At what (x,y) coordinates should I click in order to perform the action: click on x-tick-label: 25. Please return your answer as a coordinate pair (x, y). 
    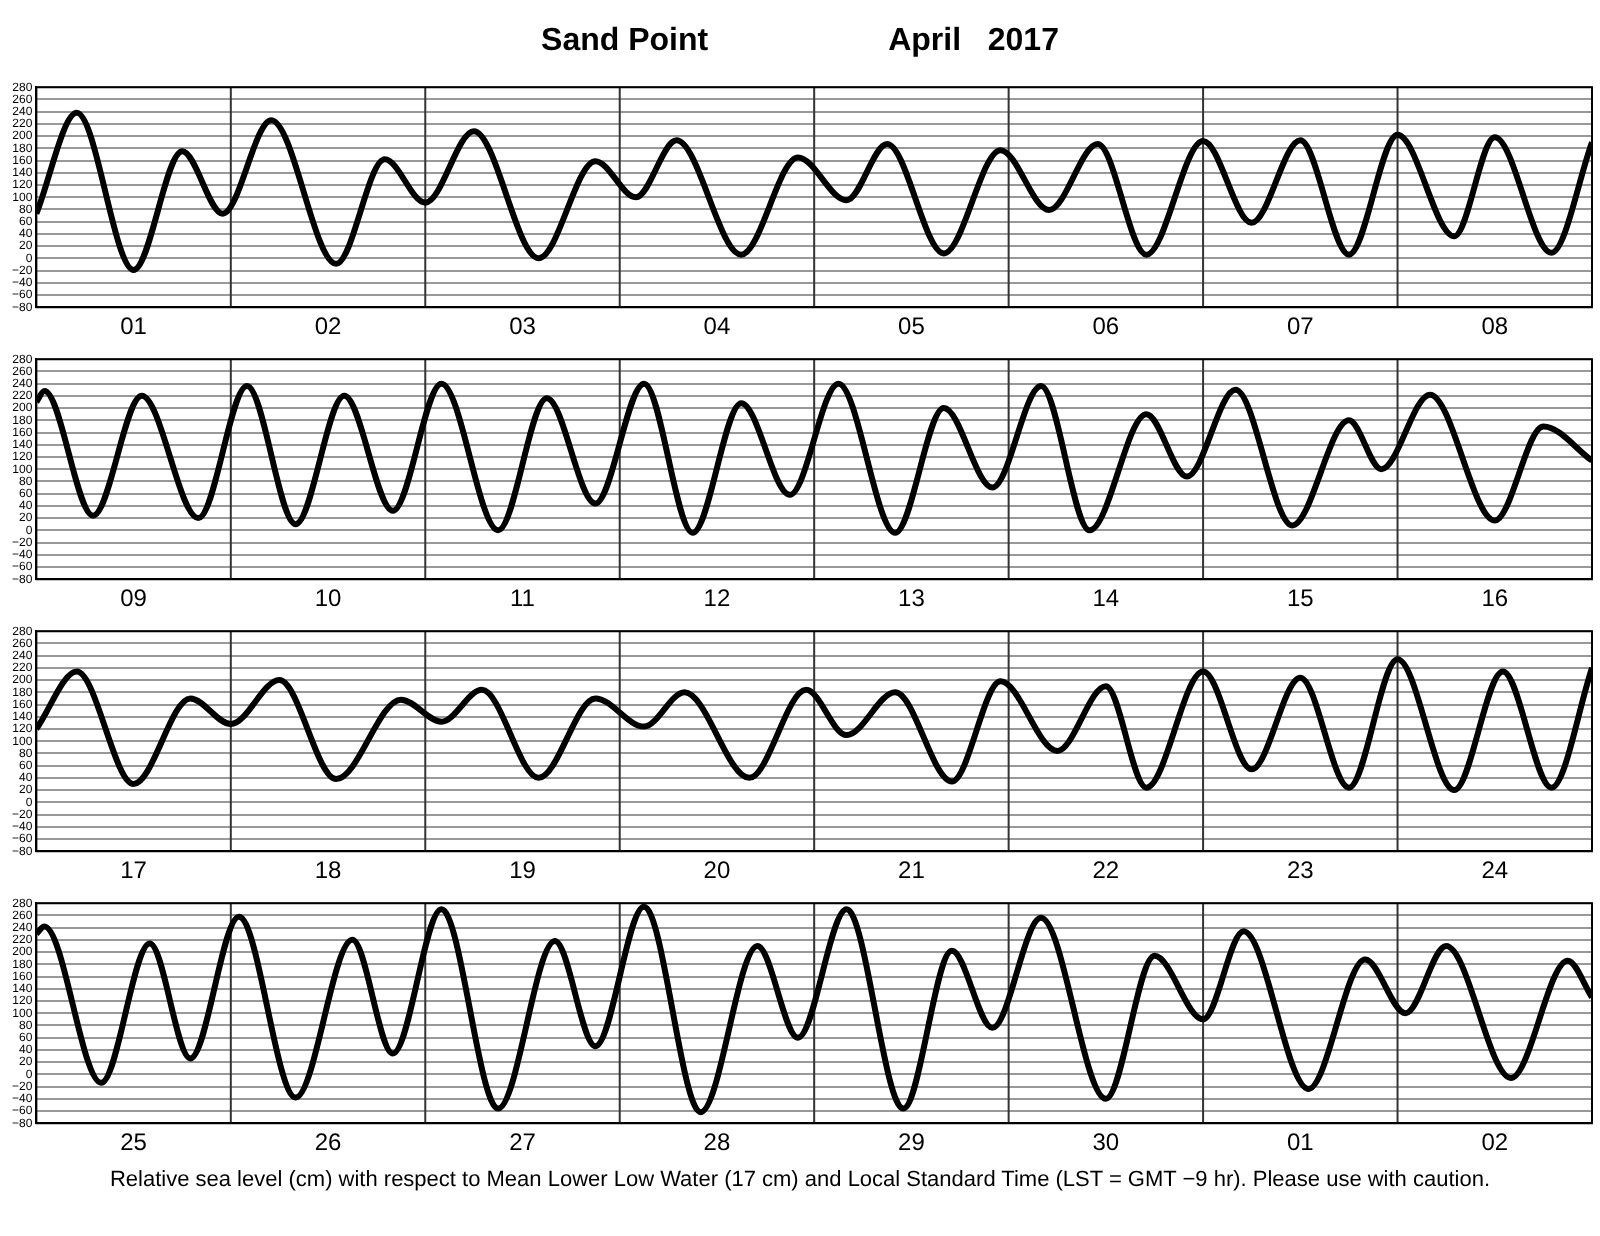
    Looking at the image, I should click on (134, 1142).